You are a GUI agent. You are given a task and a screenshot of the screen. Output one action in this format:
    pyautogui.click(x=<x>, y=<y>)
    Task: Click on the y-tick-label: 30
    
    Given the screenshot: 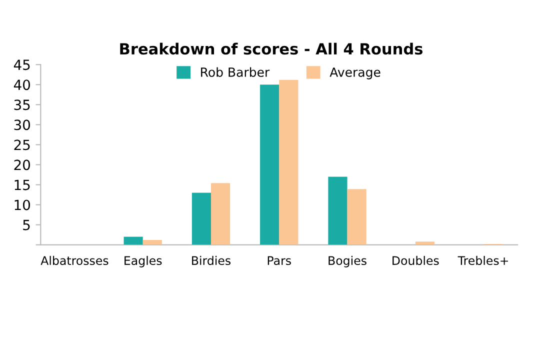 What is the action you would take?
    pyautogui.click(x=22, y=125)
    